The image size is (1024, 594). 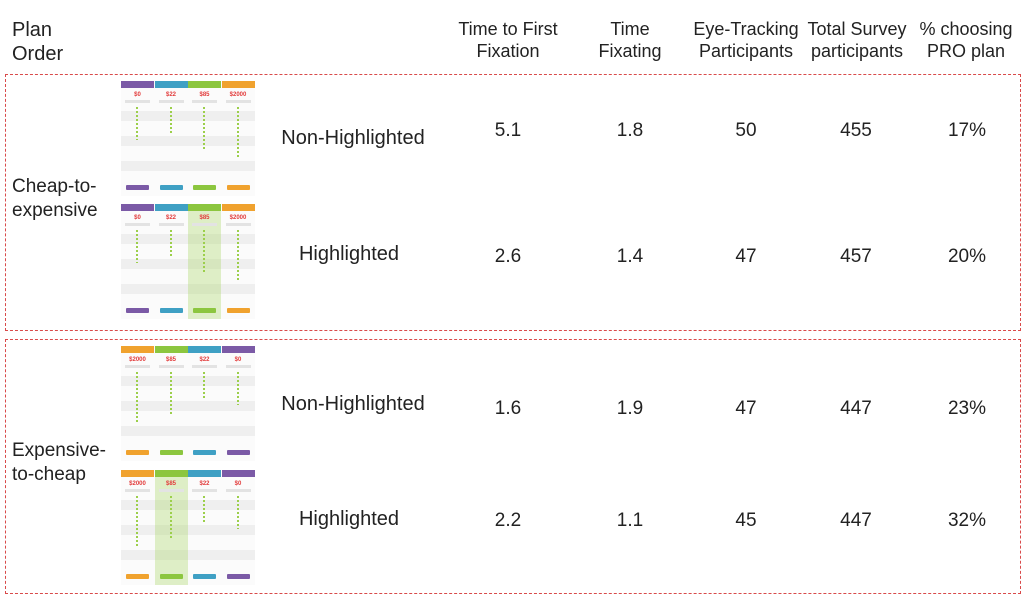 What do you see at coordinates (746, 40) in the screenshot?
I see `eye-tracking-header: Eye-Tracking Participants` at bounding box center [746, 40].